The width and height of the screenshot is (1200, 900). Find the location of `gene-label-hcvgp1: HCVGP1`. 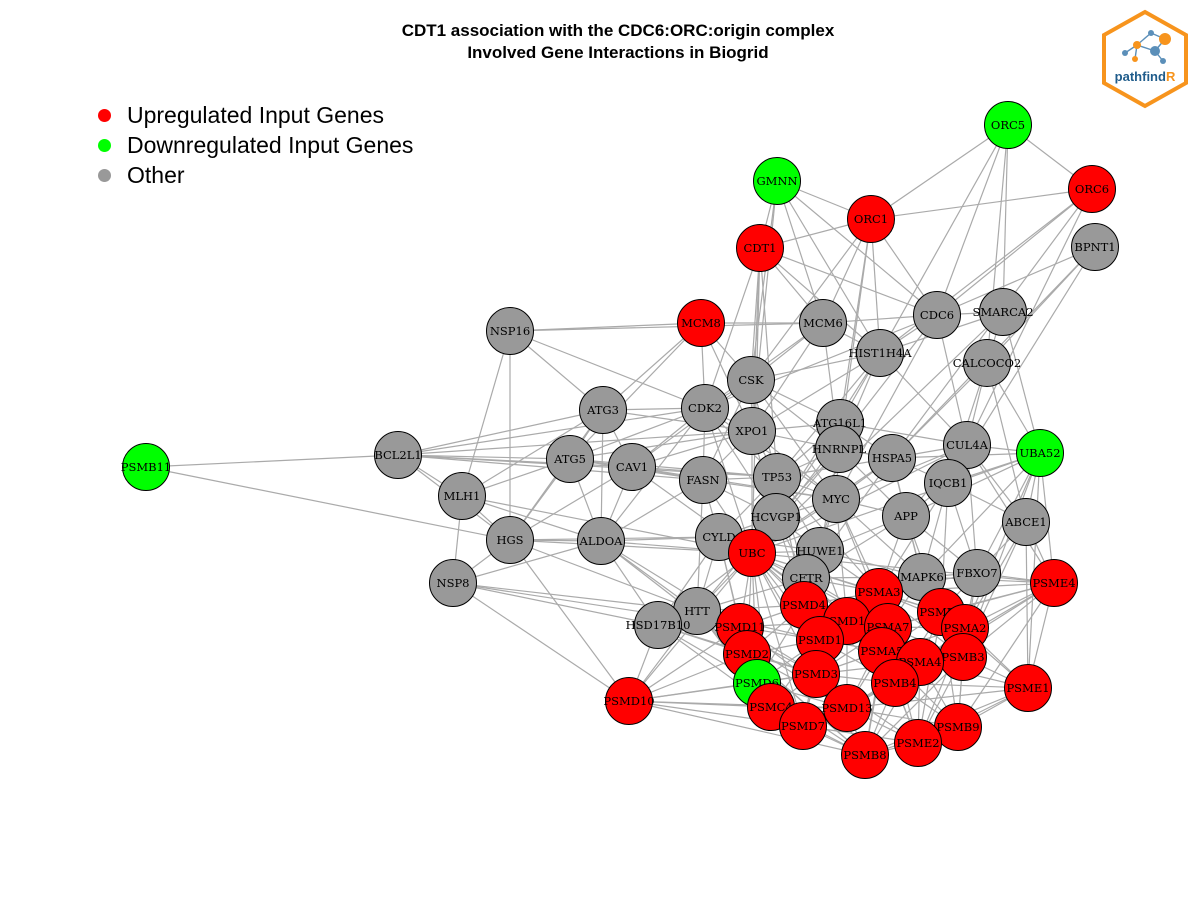

gene-label-hcvgp1: HCVGP1 is located at coordinates (775, 517).